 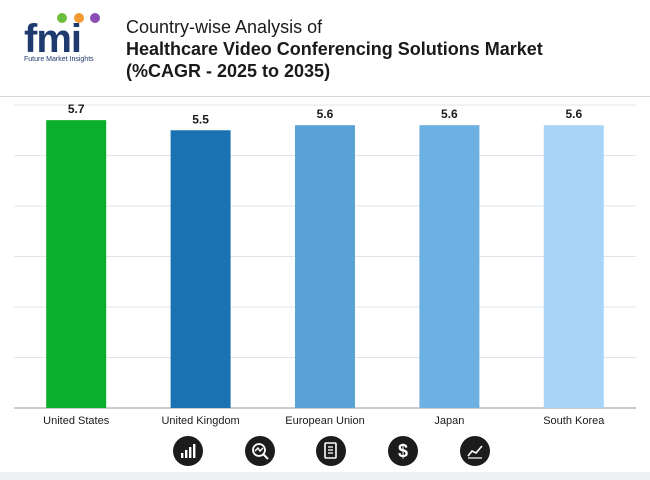 What do you see at coordinates (574, 421) in the screenshot?
I see `x-tick-label: South Korea` at bounding box center [574, 421].